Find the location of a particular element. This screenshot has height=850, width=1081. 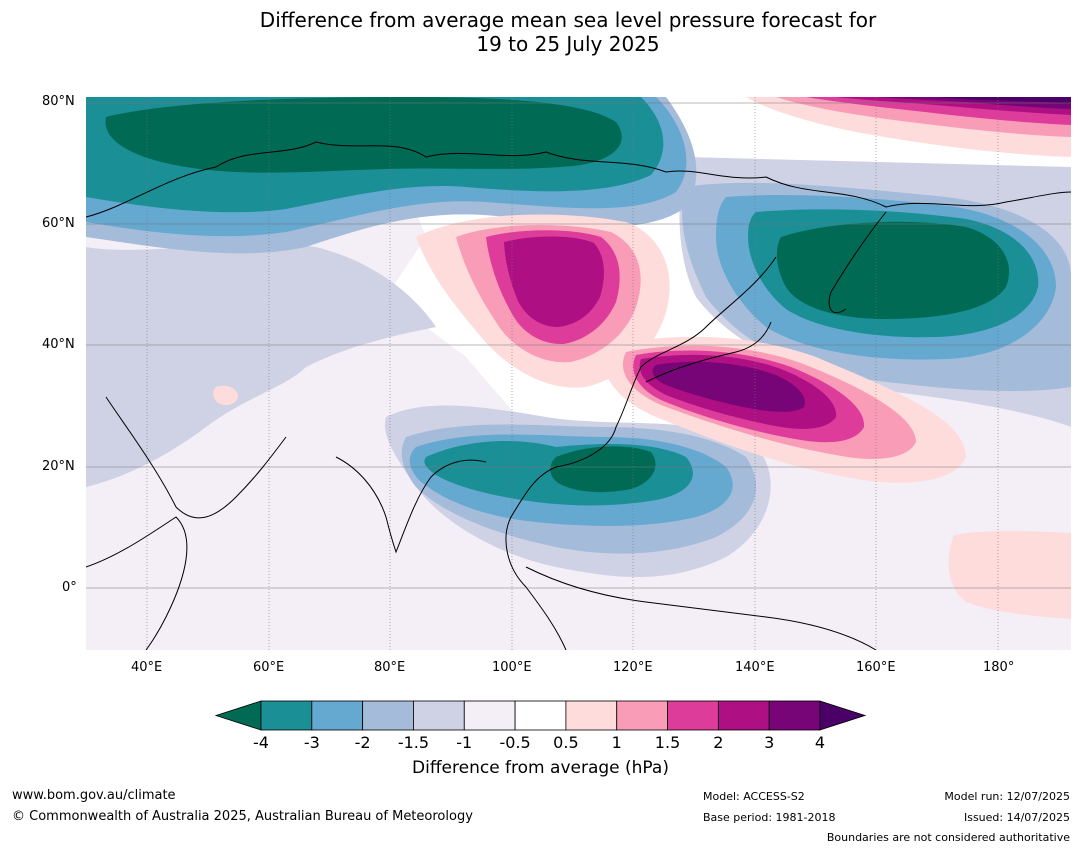

coast-africa-horn is located at coordinates (137, 583).